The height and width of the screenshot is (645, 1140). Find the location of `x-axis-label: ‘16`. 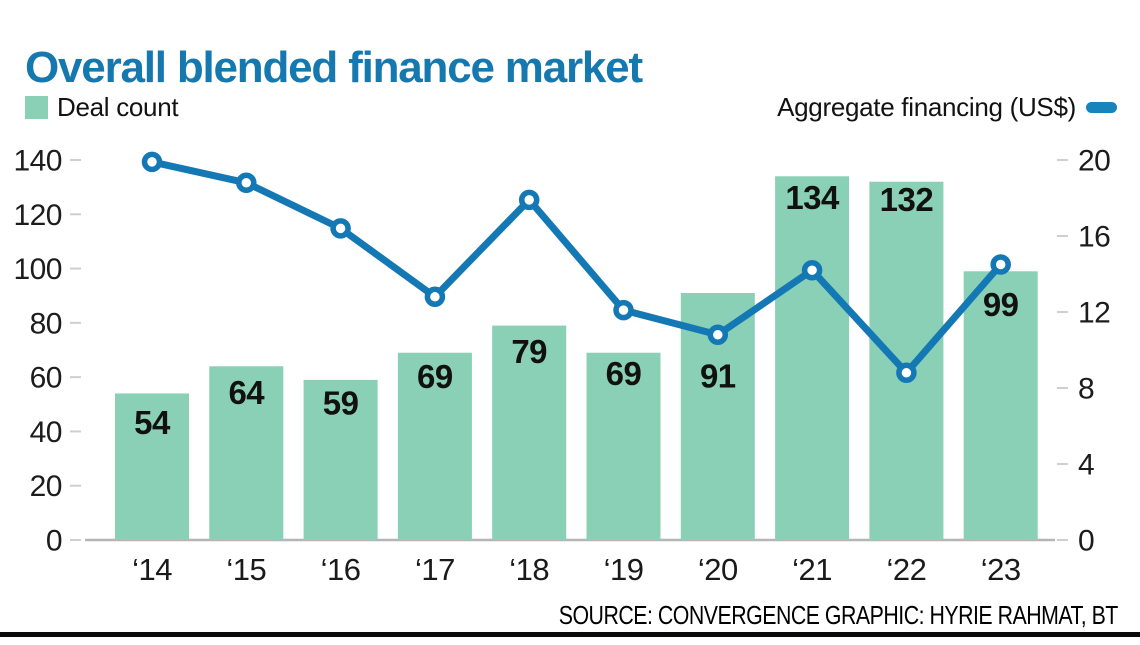

x-axis-label: ‘16 is located at coordinates (341, 569).